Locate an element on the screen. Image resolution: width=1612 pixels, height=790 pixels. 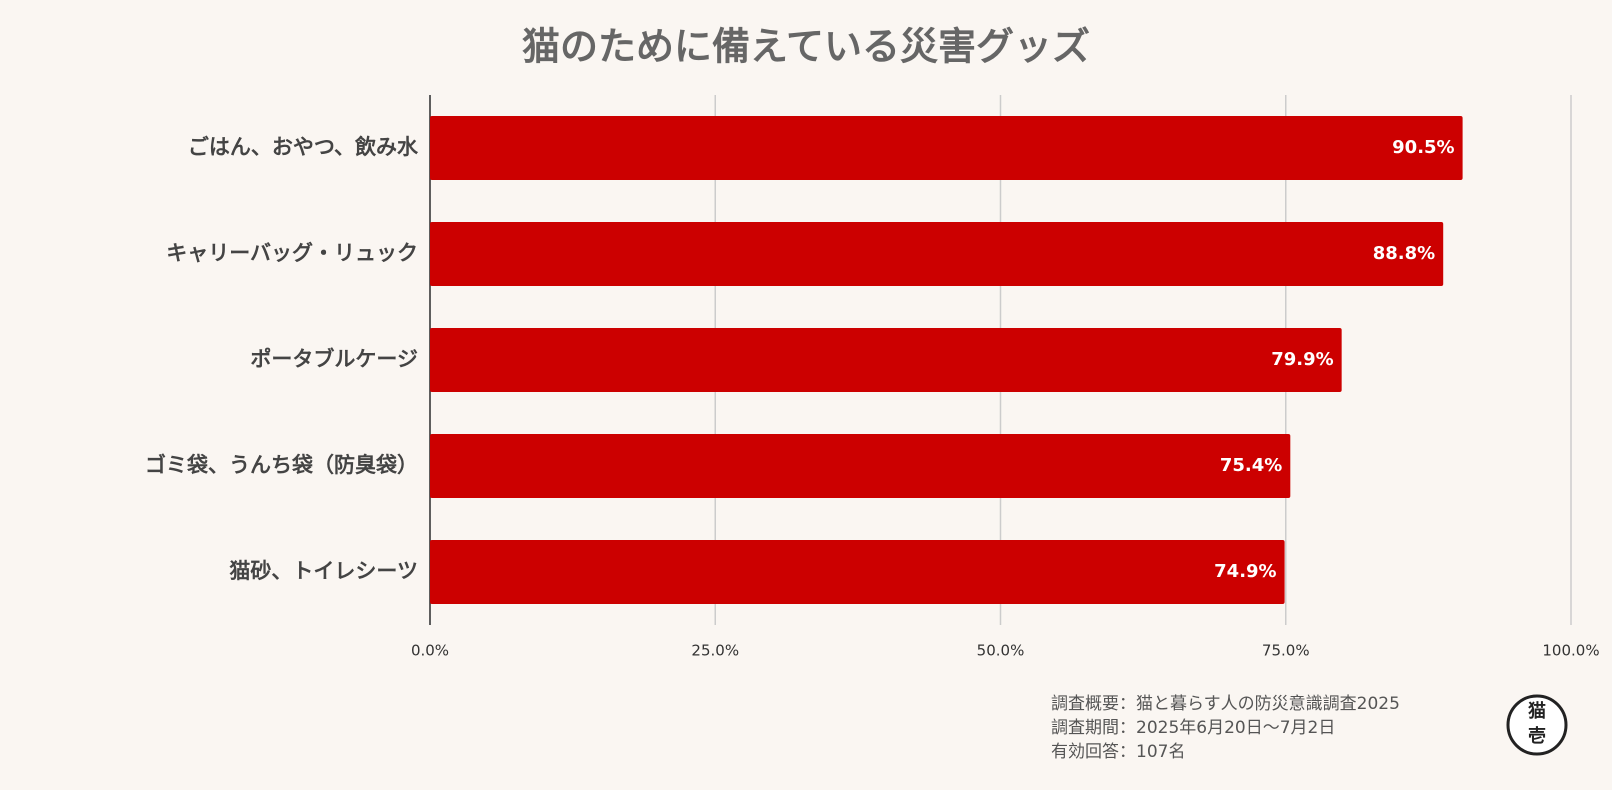
y-tick-label: ごはん、おやつ、飲み水 is located at coordinates (303, 147).